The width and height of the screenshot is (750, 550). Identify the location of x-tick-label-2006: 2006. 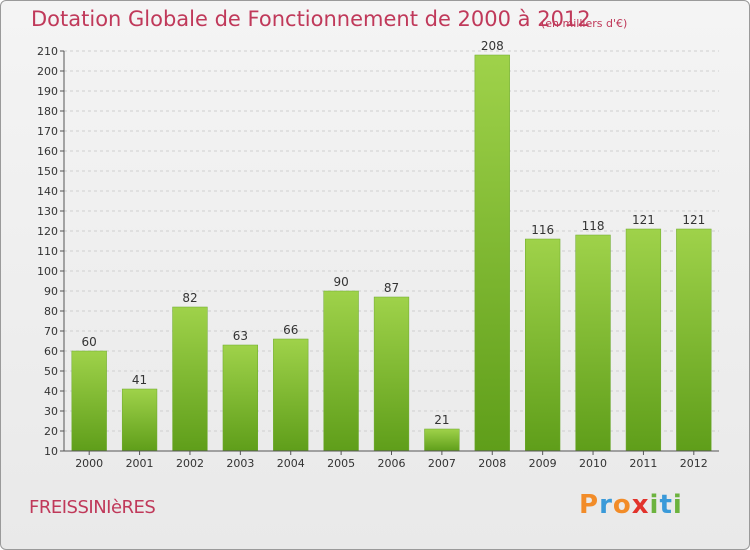
(392, 463).